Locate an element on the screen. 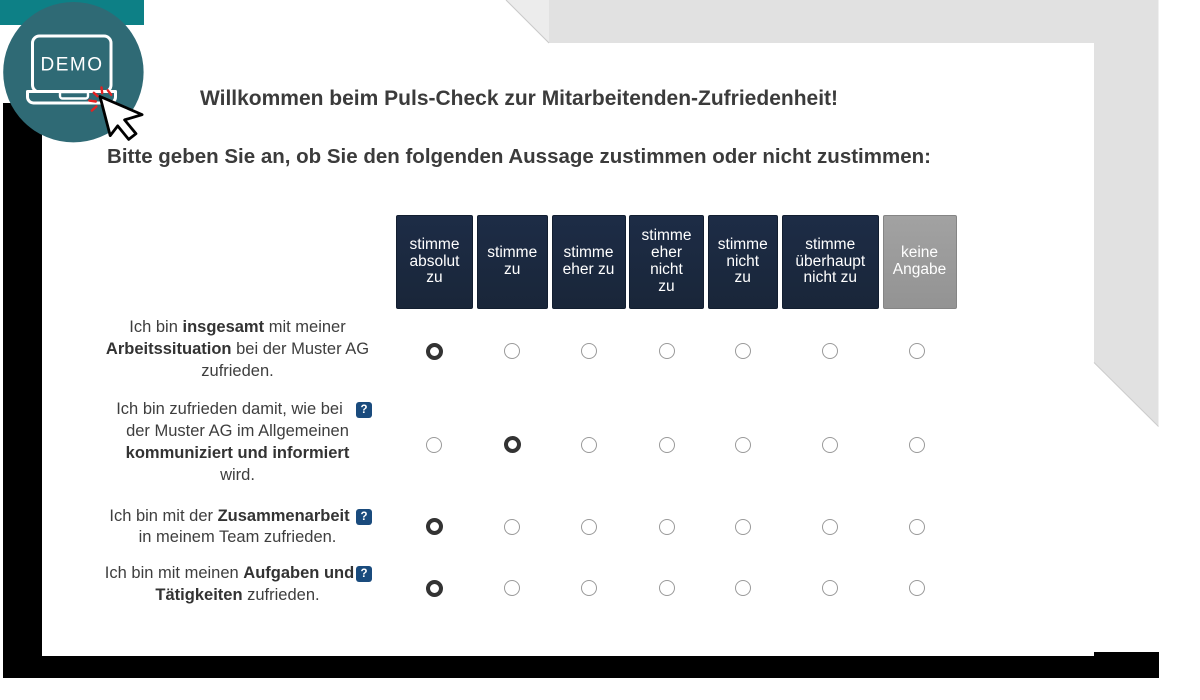 The image size is (1200, 700). svg-text: DEMO is located at coordinates (72, 65).